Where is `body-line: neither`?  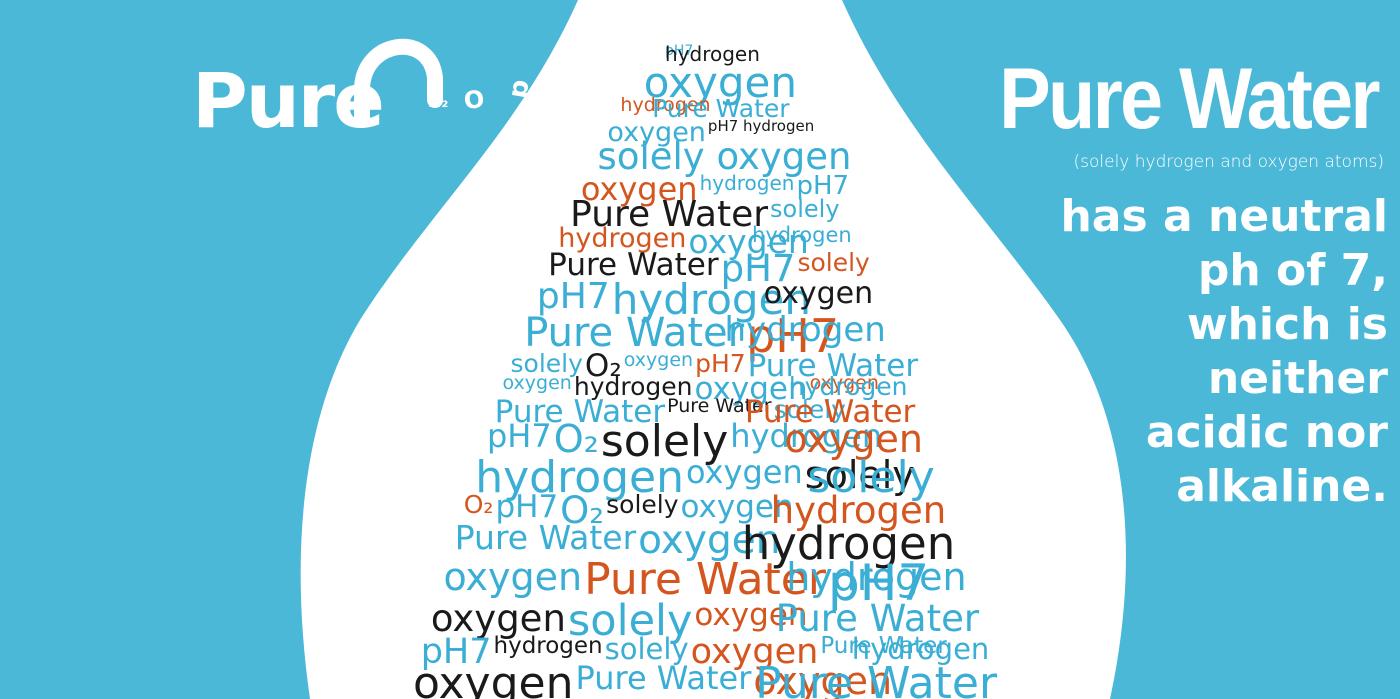
body-line: neither is located at coordinates (1297, 378).